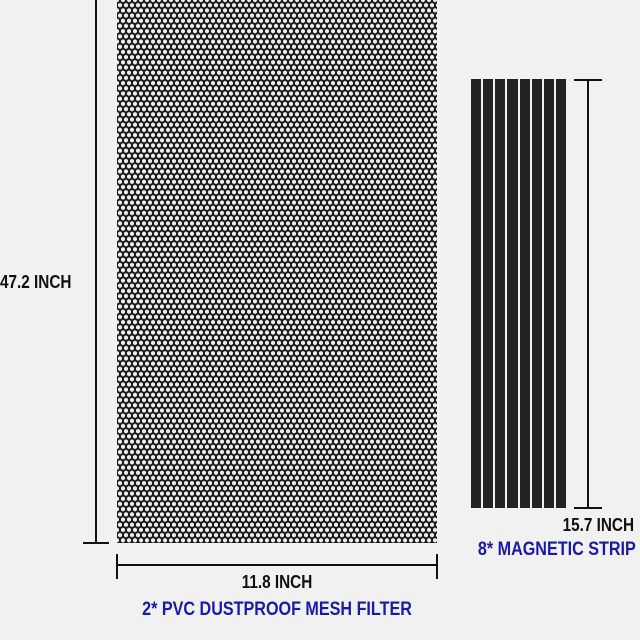  What do you see at coordinates (588, 80) in the screenshot?
I see `strip-dimension-cap-top` at bounding box center [588, 80].